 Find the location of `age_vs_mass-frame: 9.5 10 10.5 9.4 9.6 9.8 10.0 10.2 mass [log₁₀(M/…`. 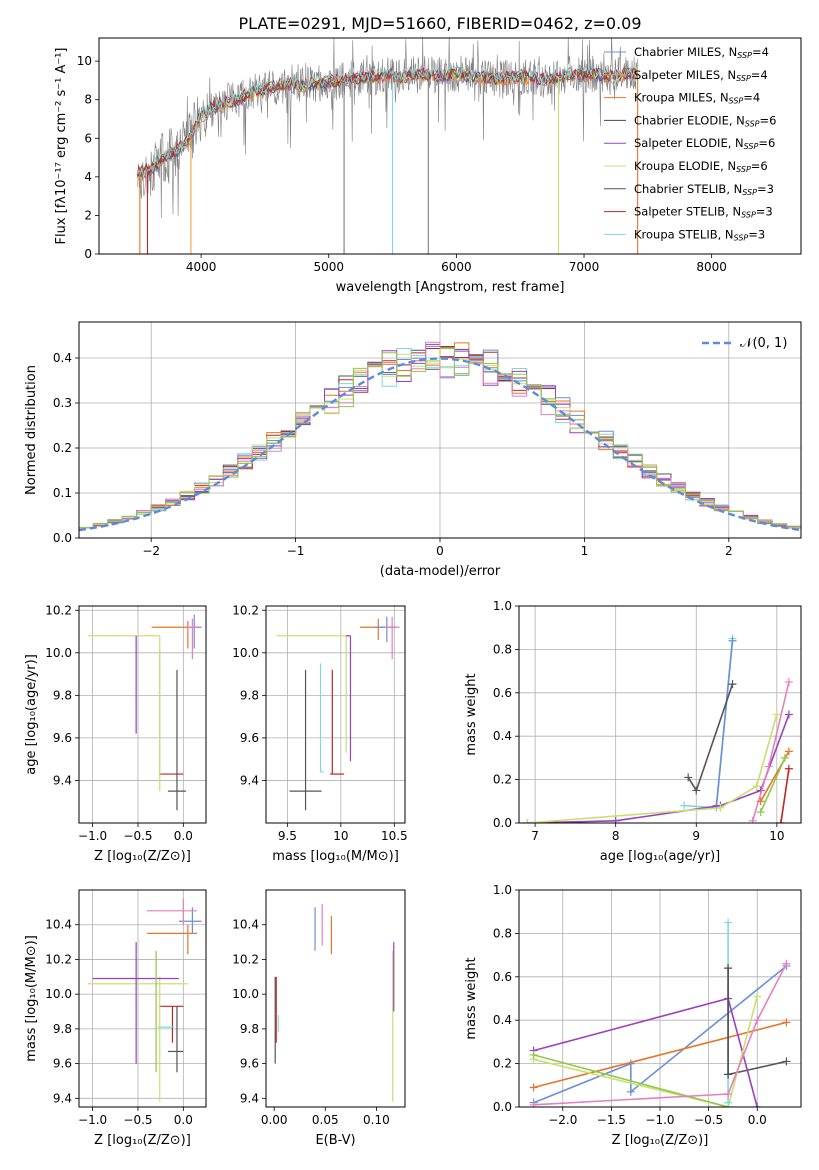

age_vs_mass-frame: 9.5 10 10.5 9.4 9.6 9.8 10.0 10.2 mass [log₁₀(M/… is located at coordinates (319, 733).